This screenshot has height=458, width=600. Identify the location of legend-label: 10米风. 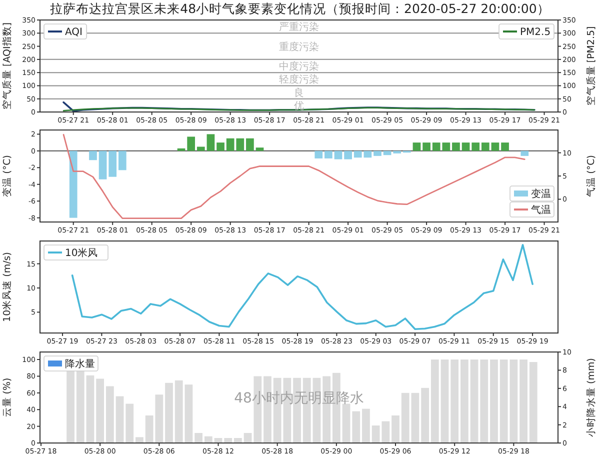
(81, 253).